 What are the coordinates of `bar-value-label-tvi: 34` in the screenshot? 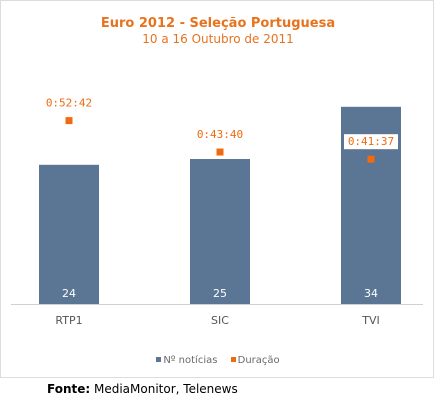 It's located at (371, 293).